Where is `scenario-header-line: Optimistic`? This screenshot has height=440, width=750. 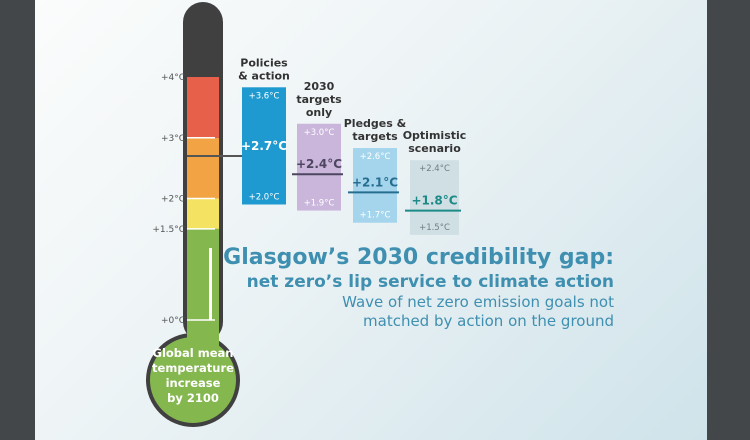 scenario-header-line: Optimistic is located at coordinates (435, 135).